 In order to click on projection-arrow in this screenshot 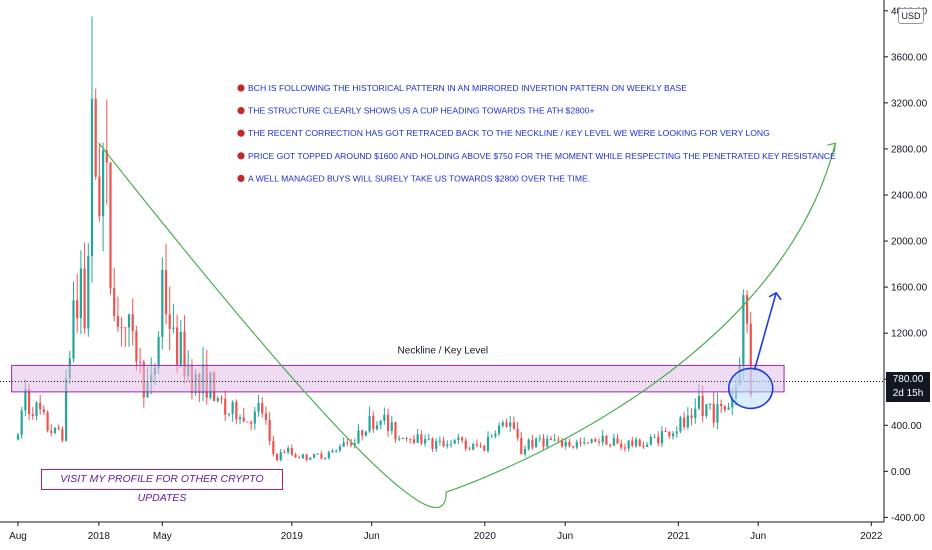, I will do `click(767, 331)`.